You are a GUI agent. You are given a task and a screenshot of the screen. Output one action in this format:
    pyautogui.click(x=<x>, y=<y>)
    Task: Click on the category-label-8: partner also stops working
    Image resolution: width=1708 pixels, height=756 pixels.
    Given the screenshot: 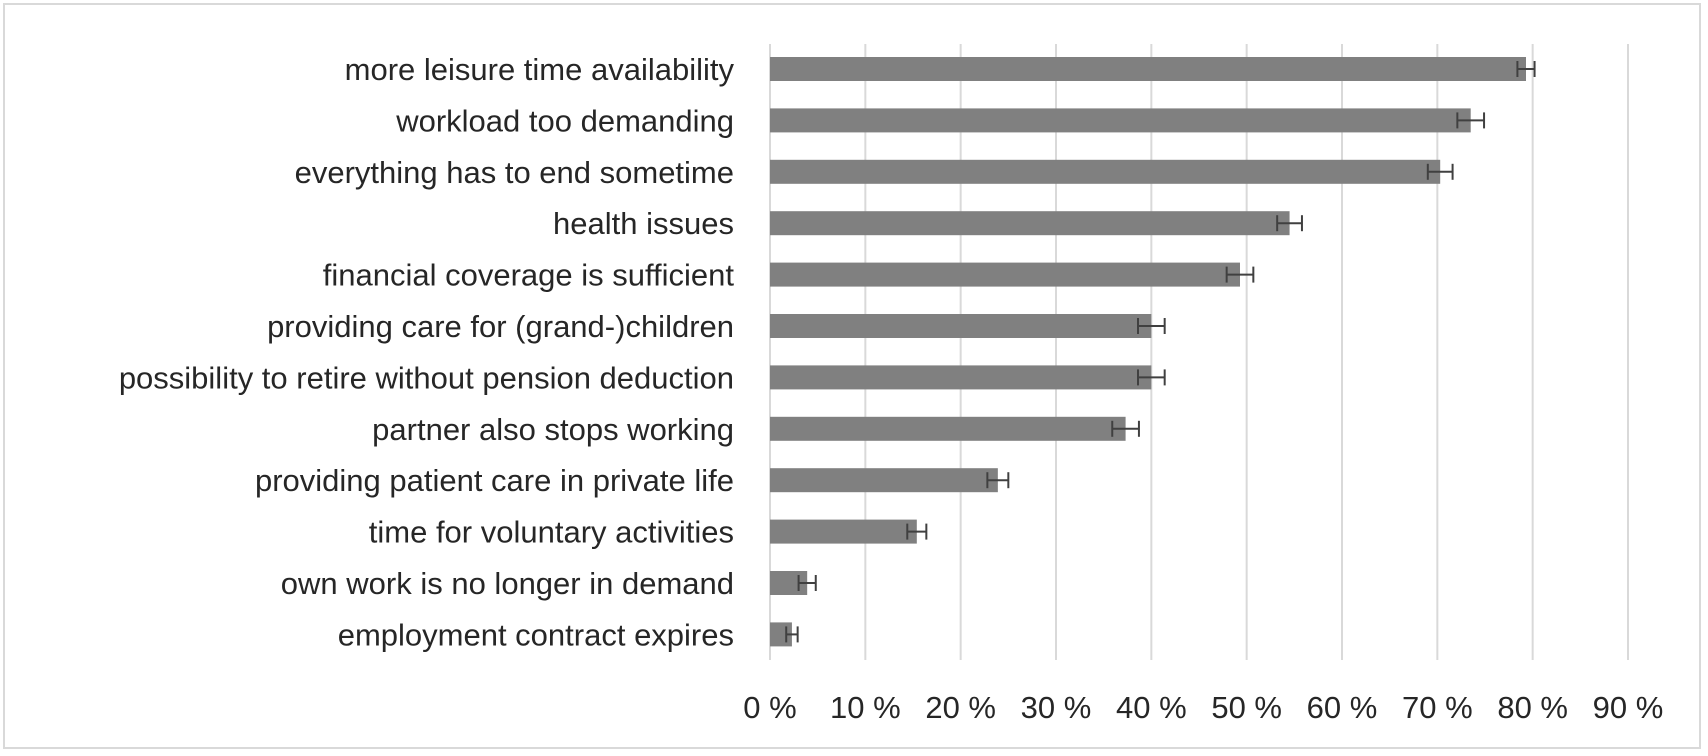 What is the action you would take?
    pyautogui.click(x=553, y=429)
    